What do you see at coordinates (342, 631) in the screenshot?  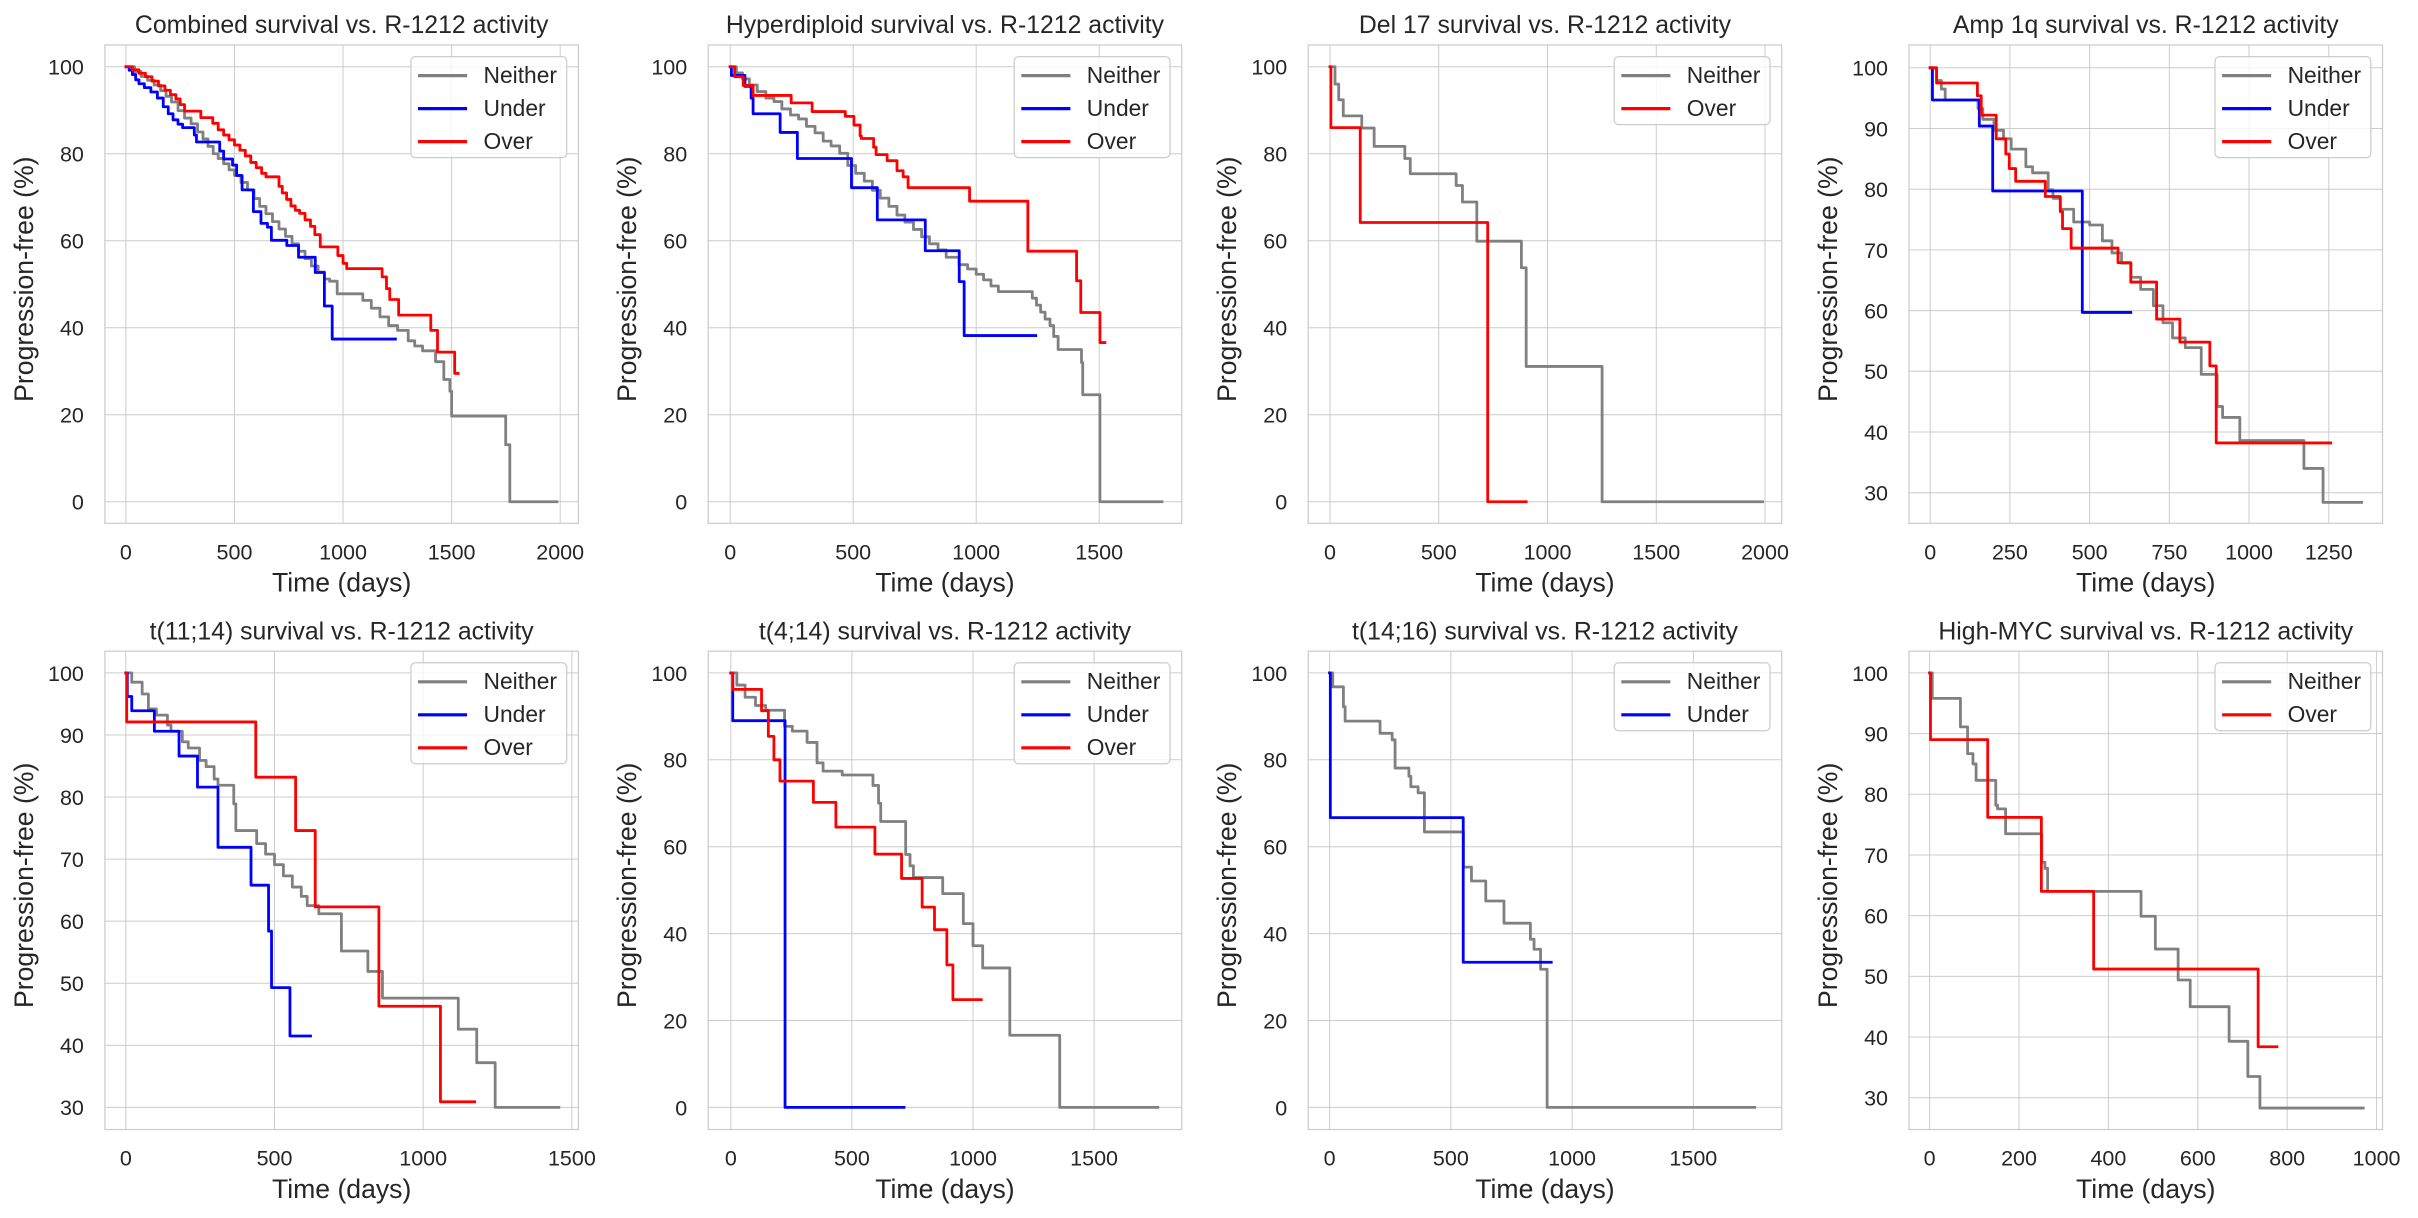 I see `svg-text:t(11;14) survival vs. R-1212 a: t(11;14) survival vs. R-1212 activity` at bounding box center [342, 631].